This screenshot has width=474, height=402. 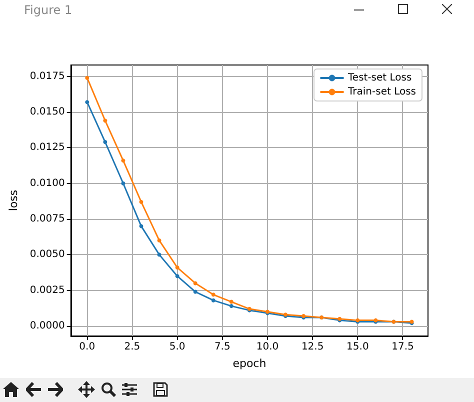 I want to click on x-tick-label: 17.5, so click(x=403, y=347).